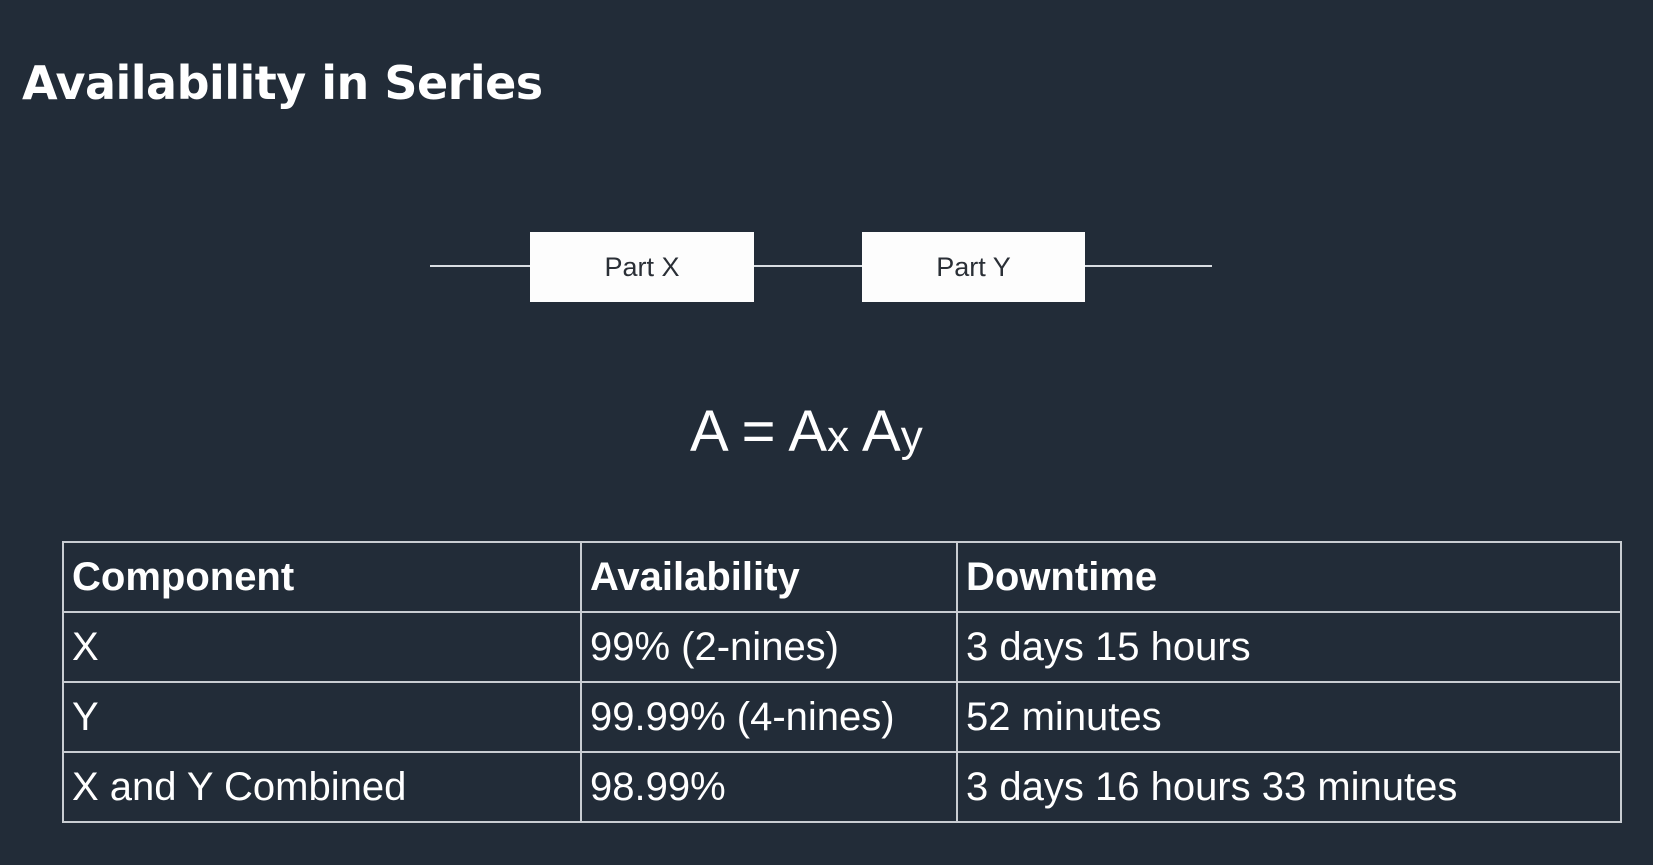 This screenshot has width=1653, height=865. I want to click on cell-availability: 99.99% (4-nines), so click(769, 717).